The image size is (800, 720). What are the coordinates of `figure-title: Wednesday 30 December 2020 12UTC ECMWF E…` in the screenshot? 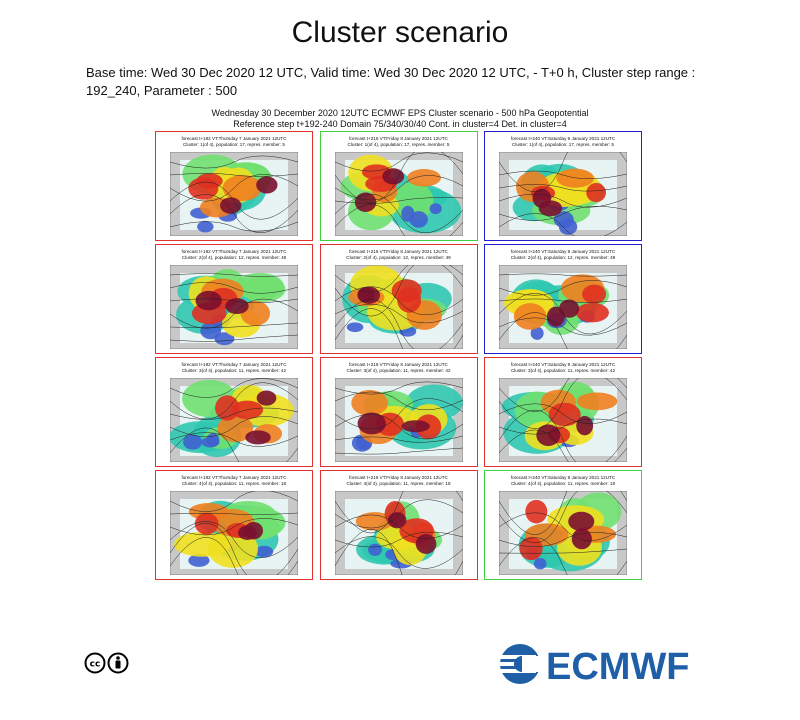 It's located at (400, 113).